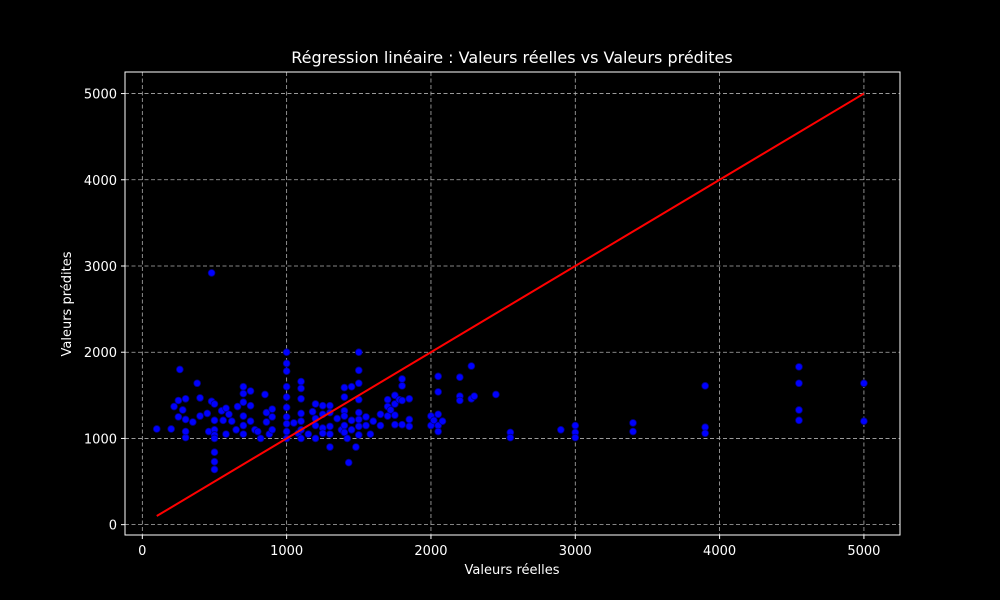  Describe the element at coordinates (719, 551) in the screenshot. I see `x-tick-label: 4000` at that location.